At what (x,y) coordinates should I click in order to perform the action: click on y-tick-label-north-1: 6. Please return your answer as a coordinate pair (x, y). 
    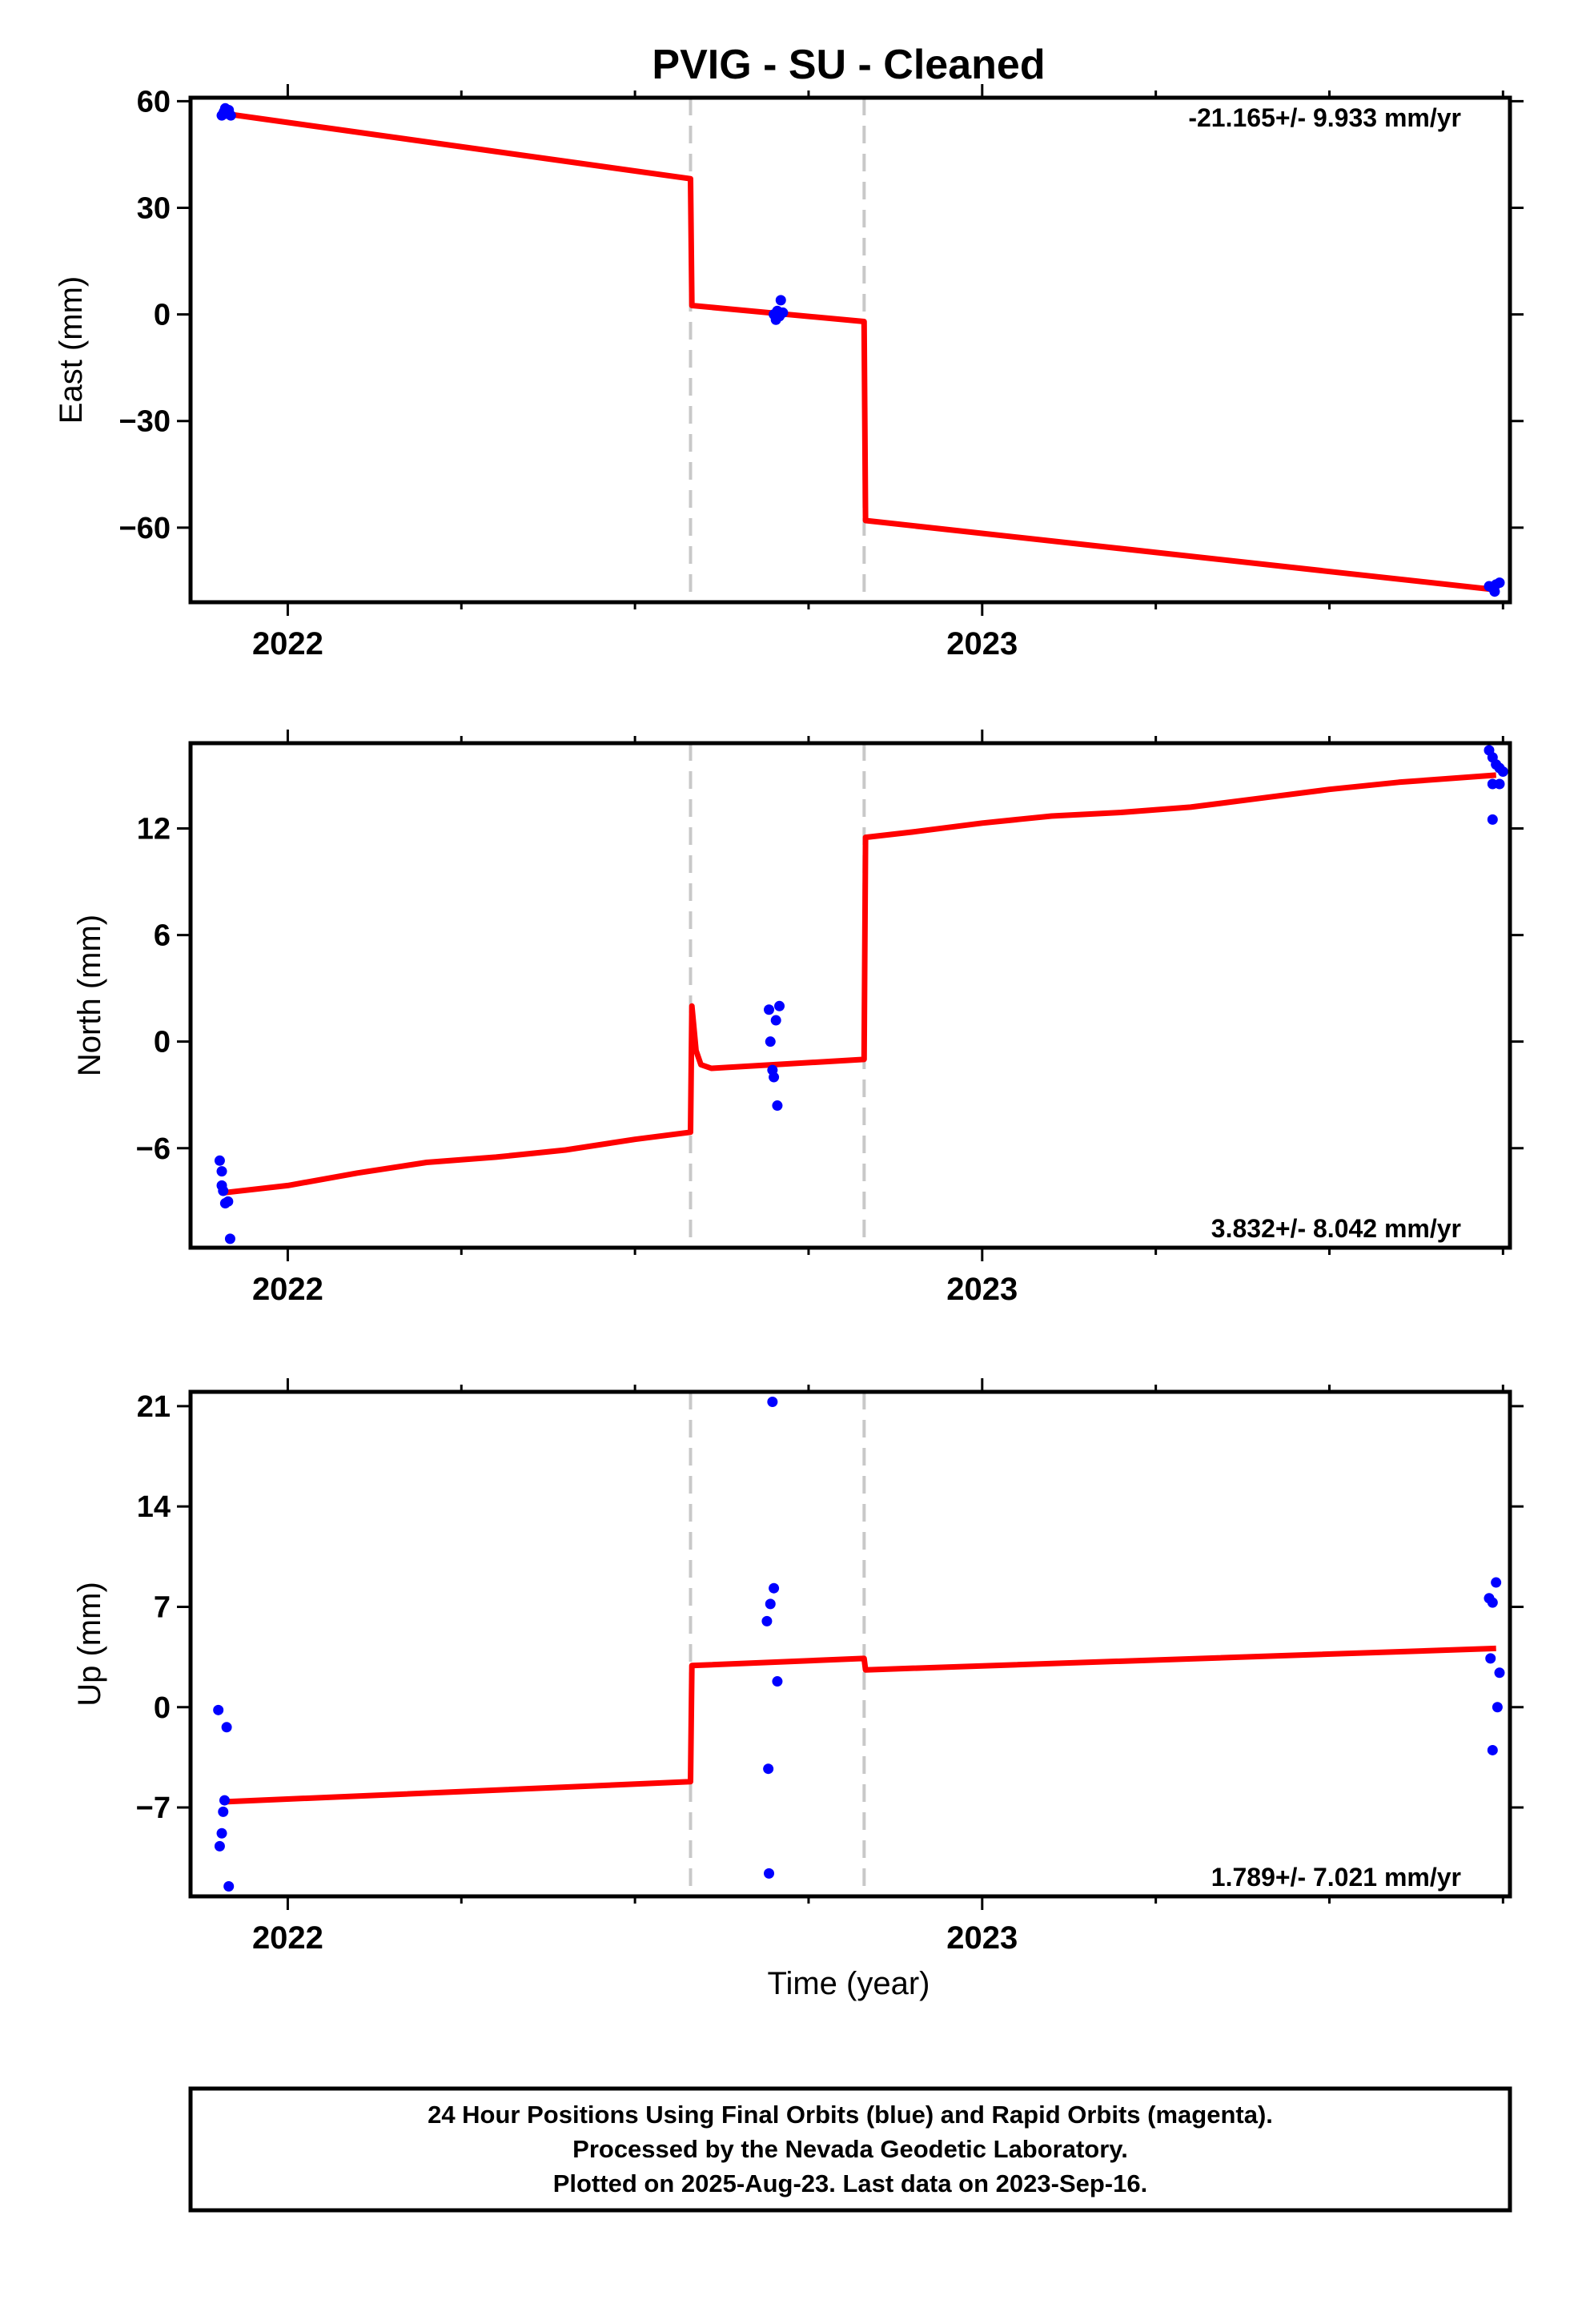
    Looking at the image, I should click on (162, 936).